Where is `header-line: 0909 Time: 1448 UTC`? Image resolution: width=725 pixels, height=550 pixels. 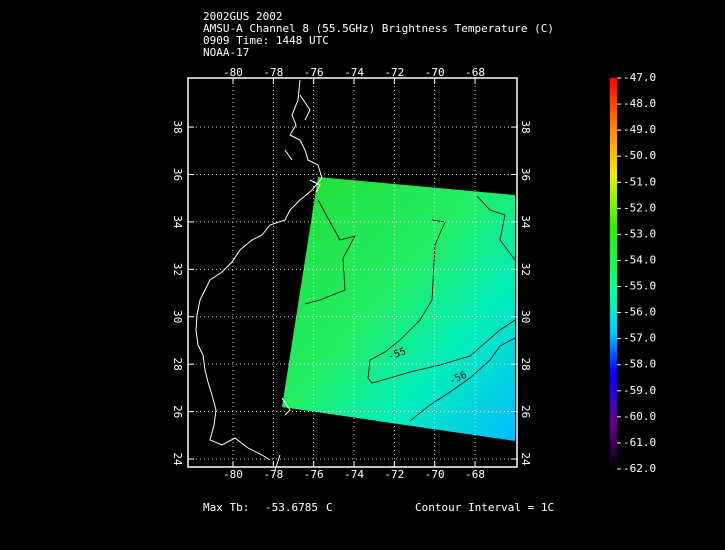
header-line: 0909 Time: 1448 UTC is located at coordinates (266, 40).